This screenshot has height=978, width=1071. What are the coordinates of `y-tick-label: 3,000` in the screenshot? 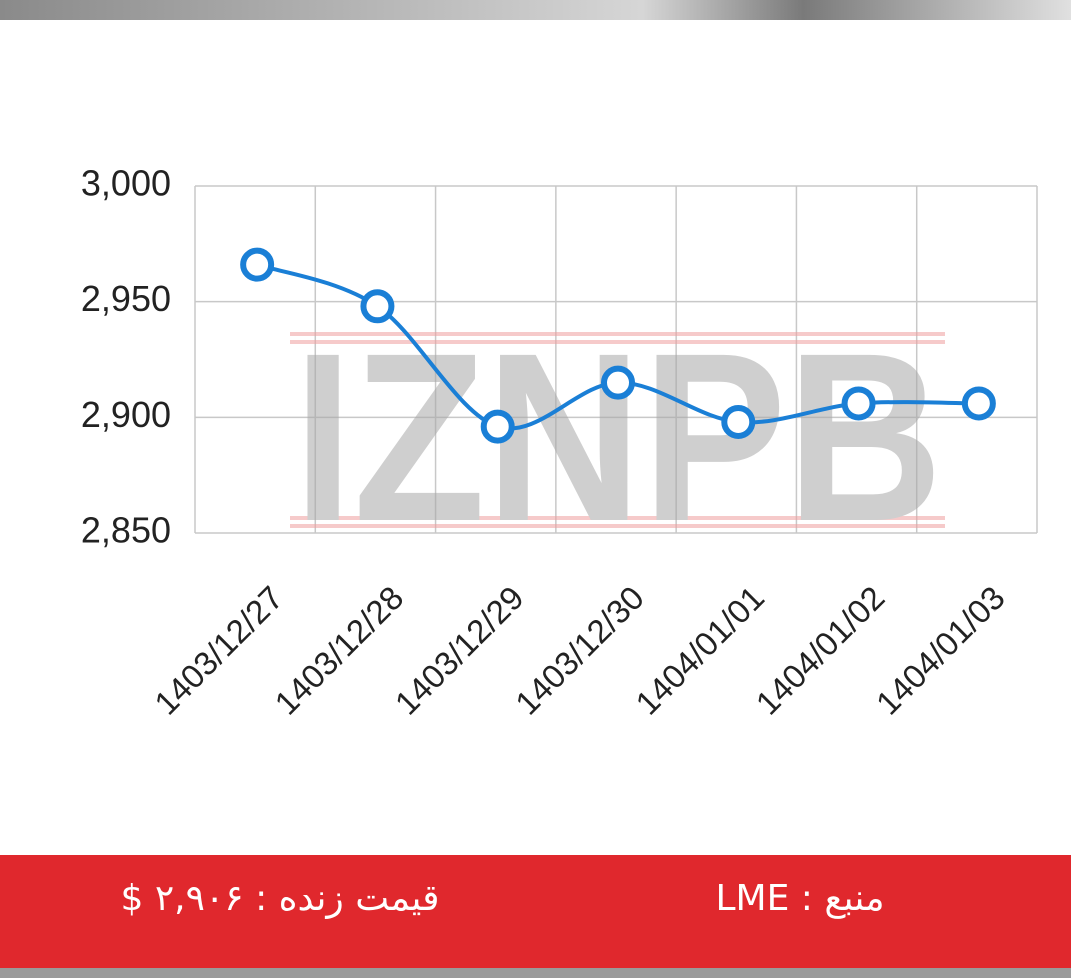 It's located at (126, 183).